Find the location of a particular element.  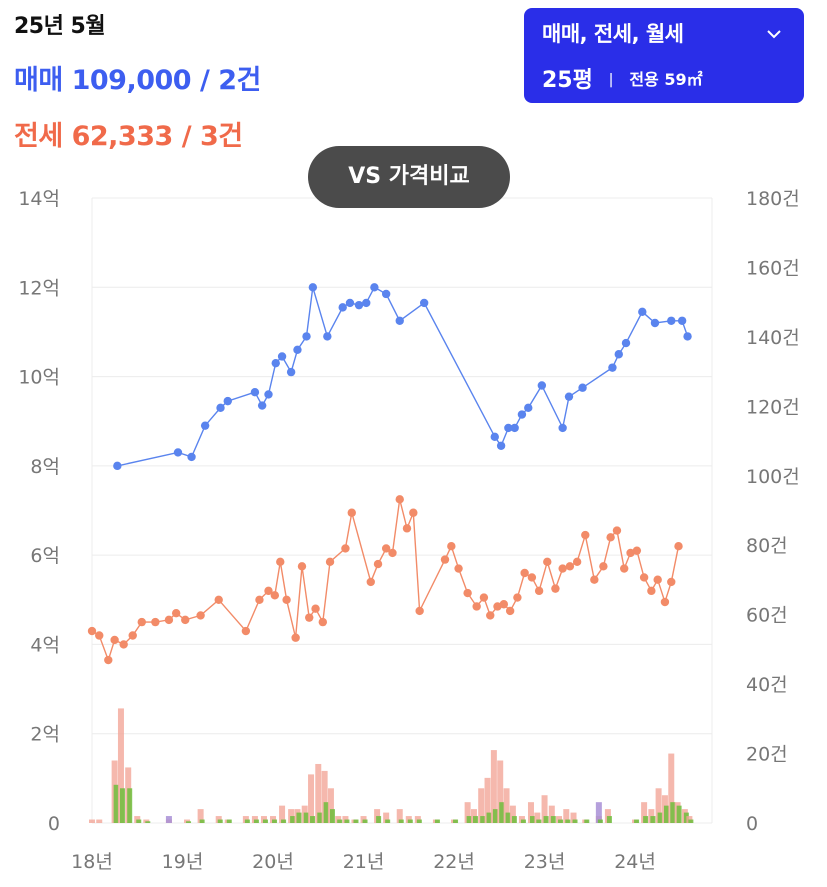

x-tick-label: 23년 is located at coordinates (545, 862).